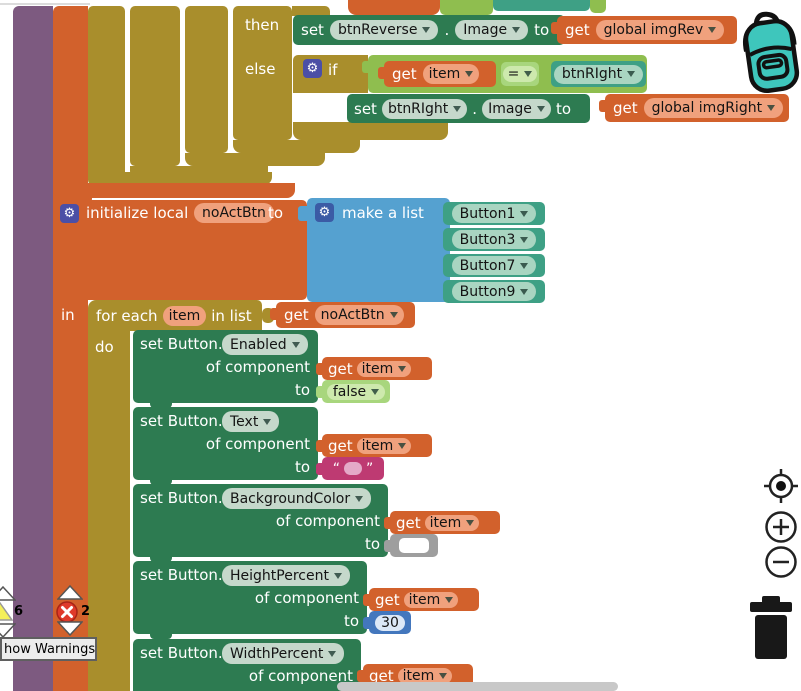  I want to click on cut-get-block, so click(394, 7).